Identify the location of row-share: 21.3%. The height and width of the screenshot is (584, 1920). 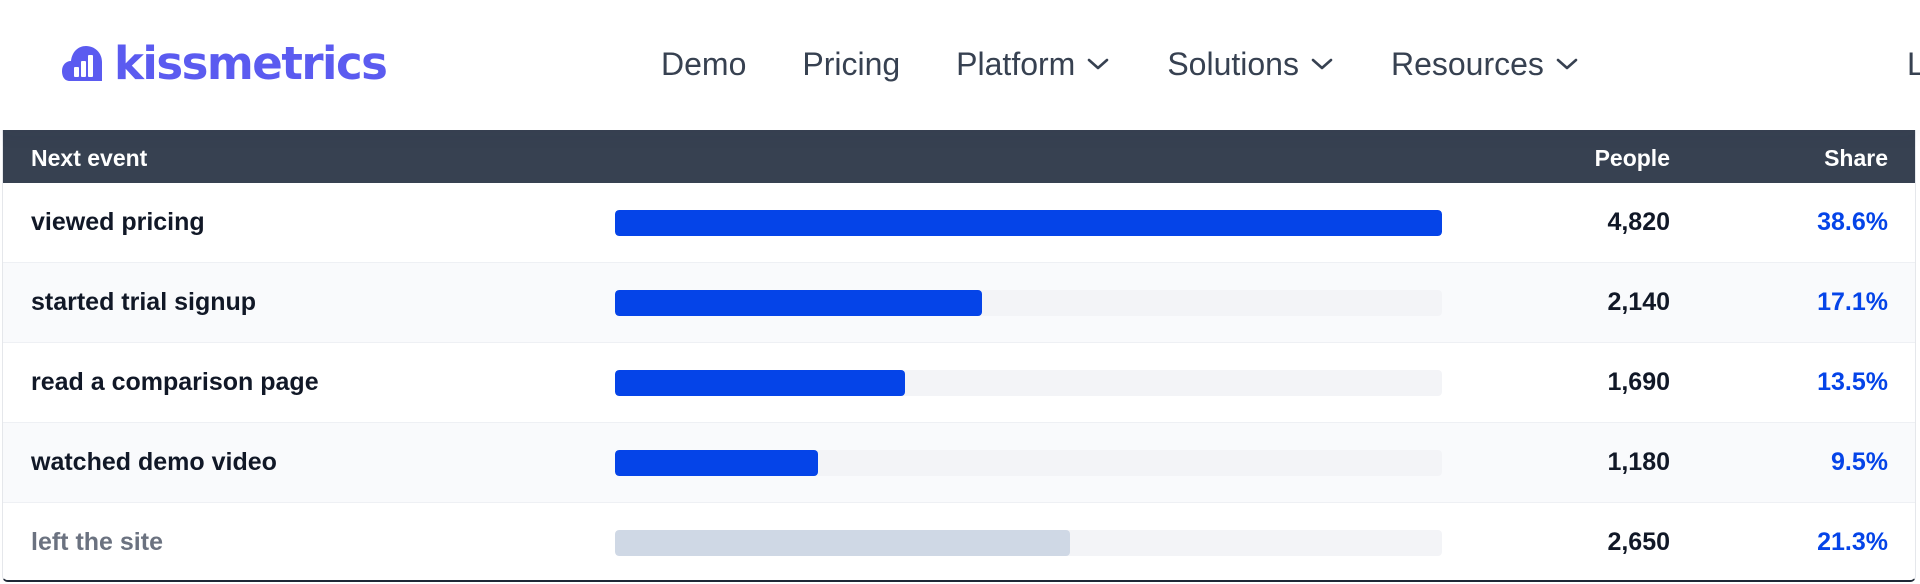
(1852, 542).